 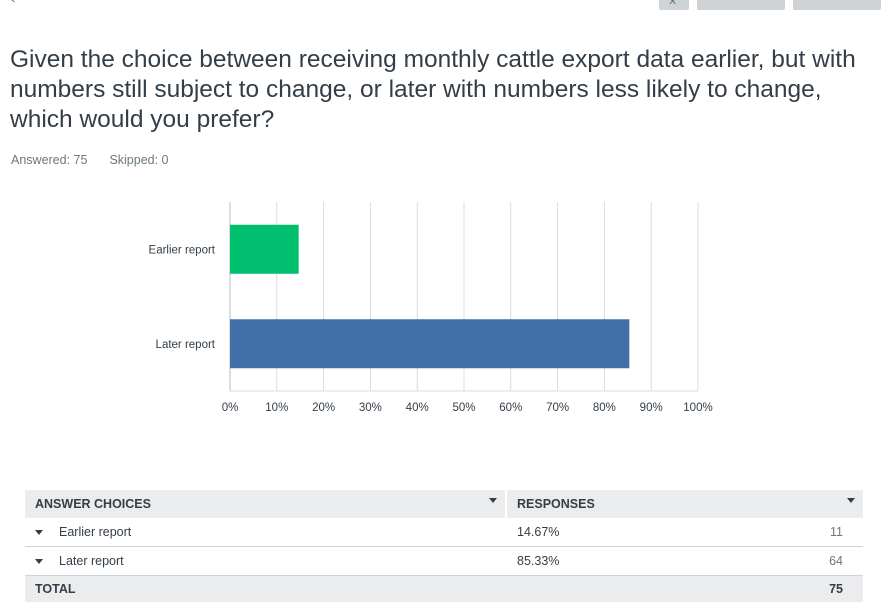 I want to click on answer-choices-header: ANSWER CHOICES, so click(x=266, y=504).